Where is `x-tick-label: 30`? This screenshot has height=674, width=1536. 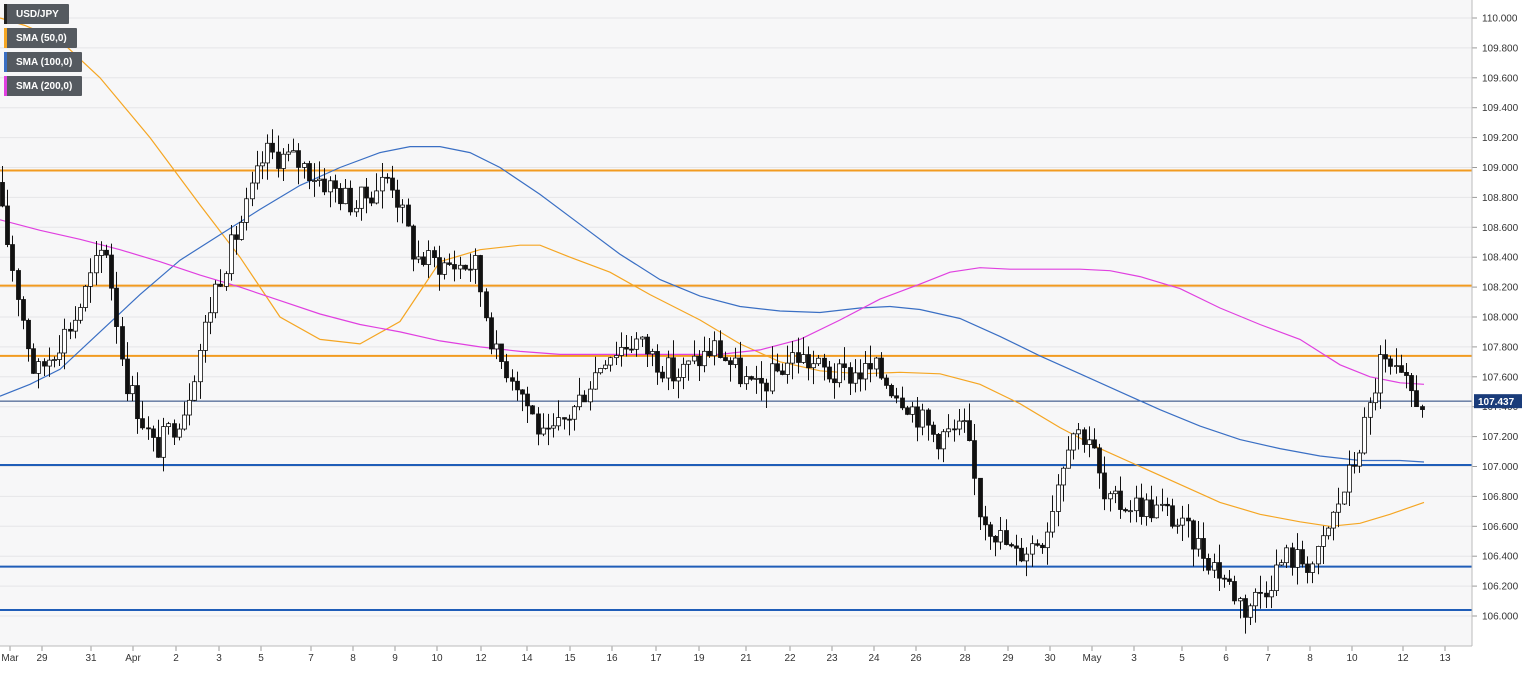
x-tick-label: 30 is located at coordinates (1050, 658).